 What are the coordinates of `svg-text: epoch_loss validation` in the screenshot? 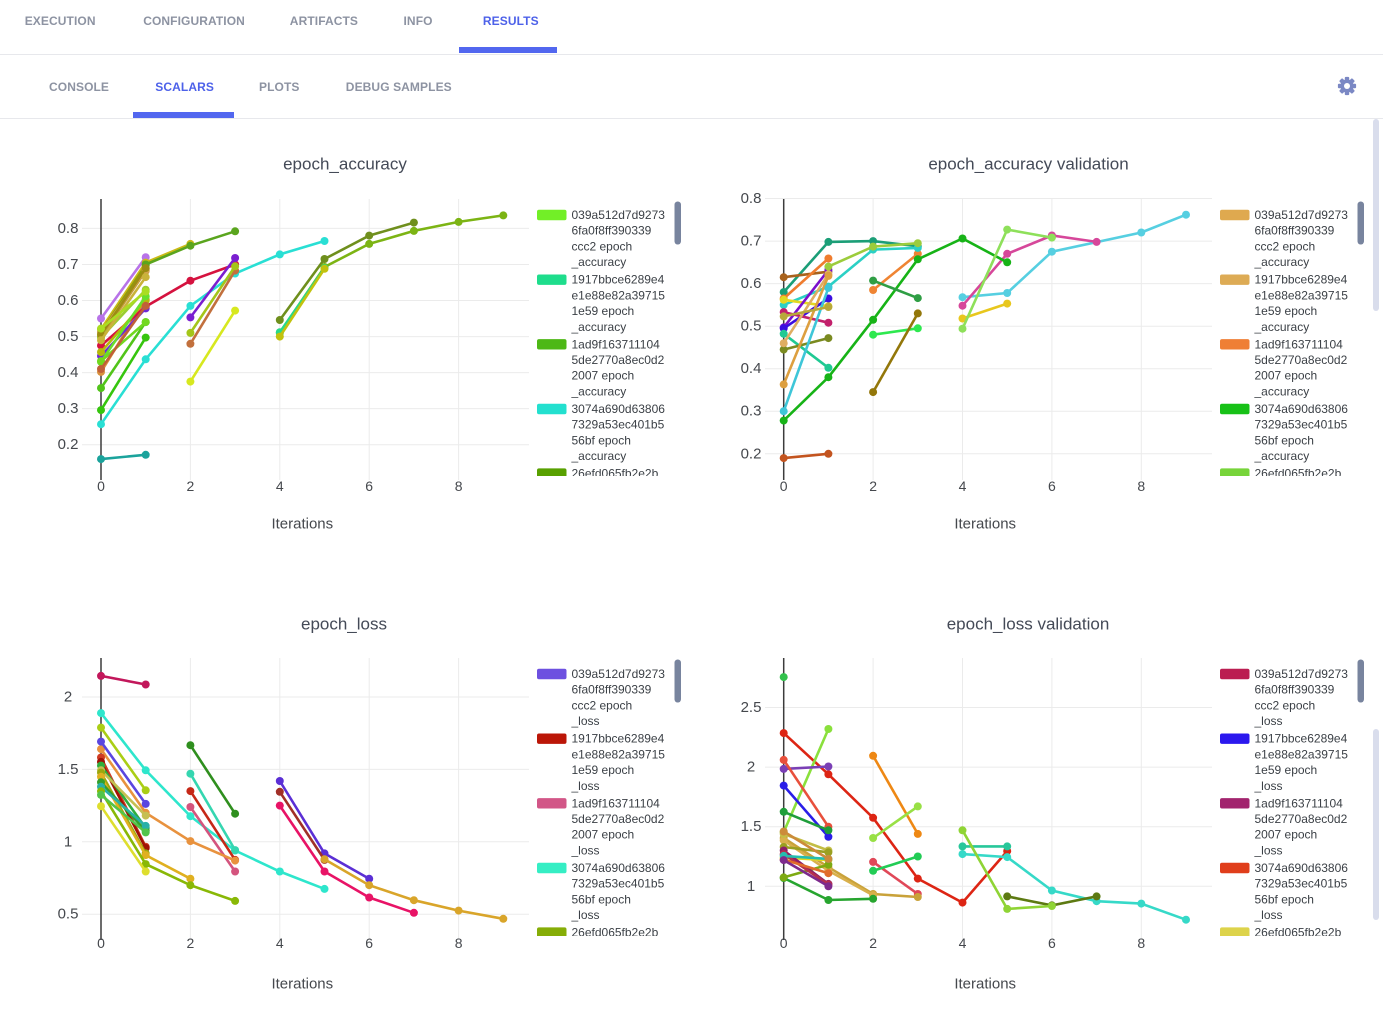 It's located at (1028, 624).